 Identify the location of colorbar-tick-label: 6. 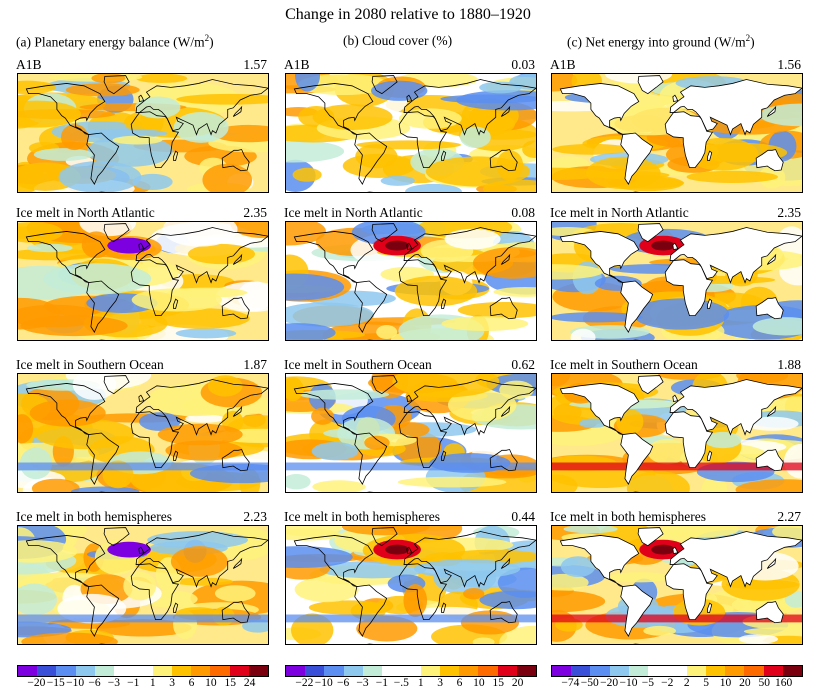
(191, 683).